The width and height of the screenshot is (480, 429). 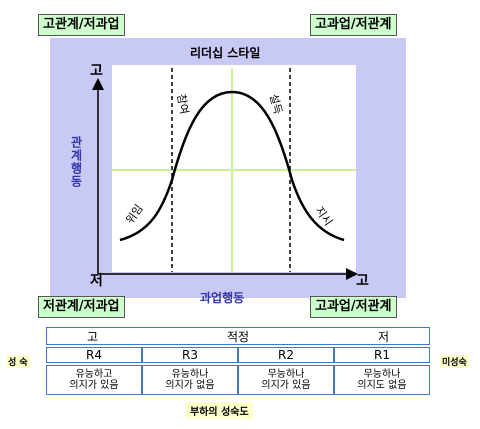 I want to click on y-axis-high: 고, so click(x=96, y=71).